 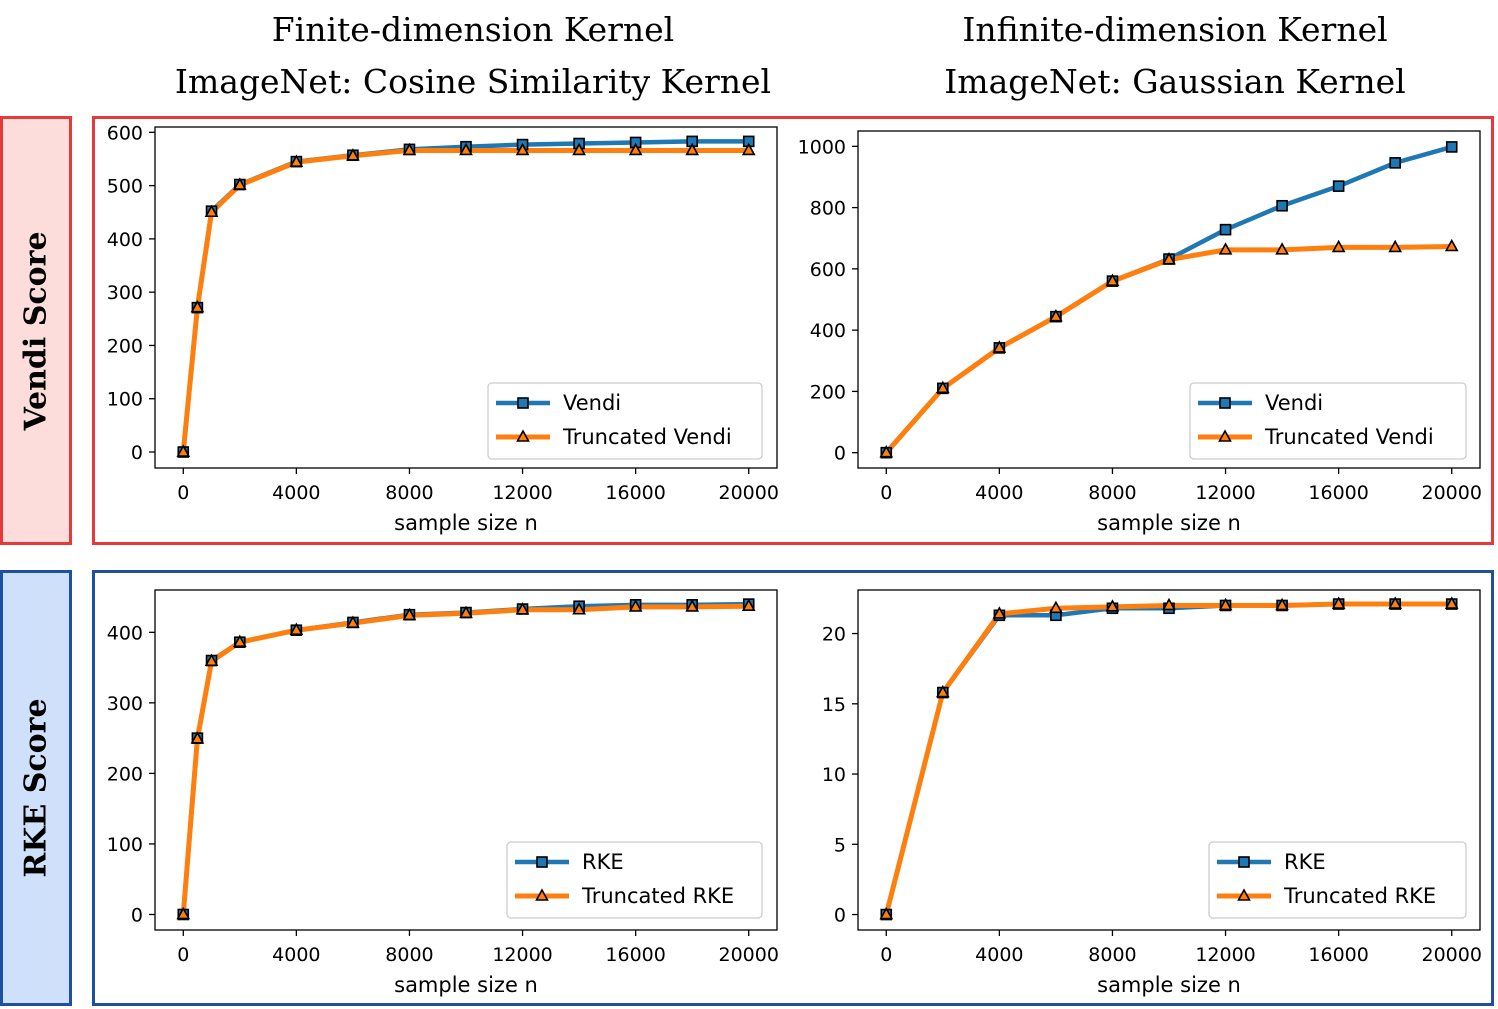 I want to click on y-tick-label: 15, so click(x=834, y=705).